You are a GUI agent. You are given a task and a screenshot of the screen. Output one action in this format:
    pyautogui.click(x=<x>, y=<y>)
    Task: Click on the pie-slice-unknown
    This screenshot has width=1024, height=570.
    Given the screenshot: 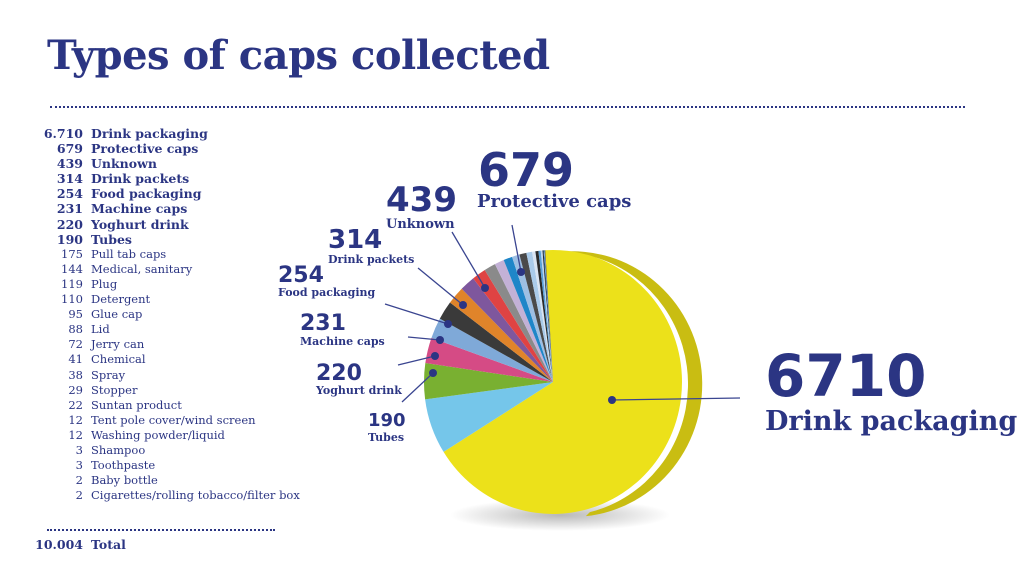 What is the action you would take?
    pyautogui.click(x=488, y=381)
    